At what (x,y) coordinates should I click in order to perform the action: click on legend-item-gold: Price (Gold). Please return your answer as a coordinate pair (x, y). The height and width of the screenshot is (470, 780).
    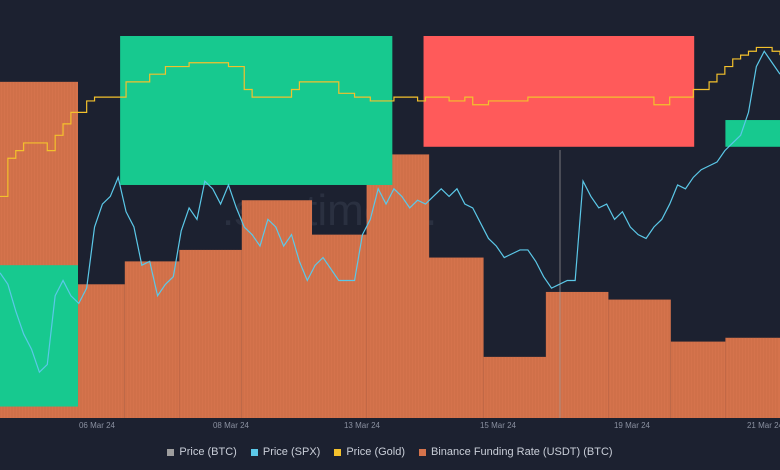
    Looking at the image, I should click on (369, 452).